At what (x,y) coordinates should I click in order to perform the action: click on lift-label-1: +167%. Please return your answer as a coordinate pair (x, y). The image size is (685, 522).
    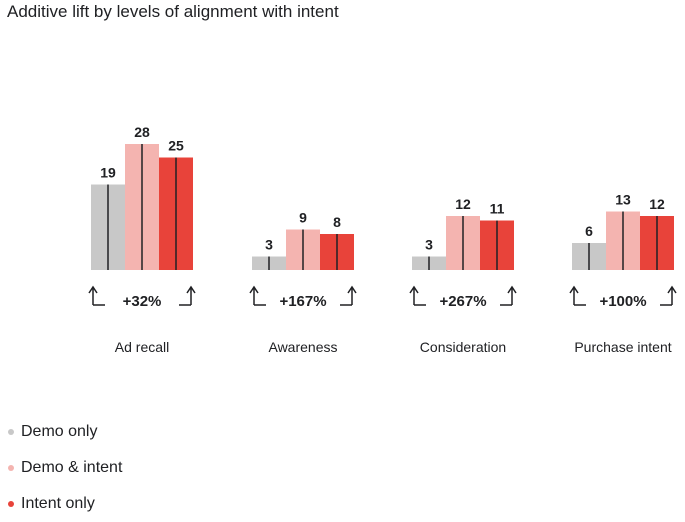
    Looking at the image, I should click on (302, 301).